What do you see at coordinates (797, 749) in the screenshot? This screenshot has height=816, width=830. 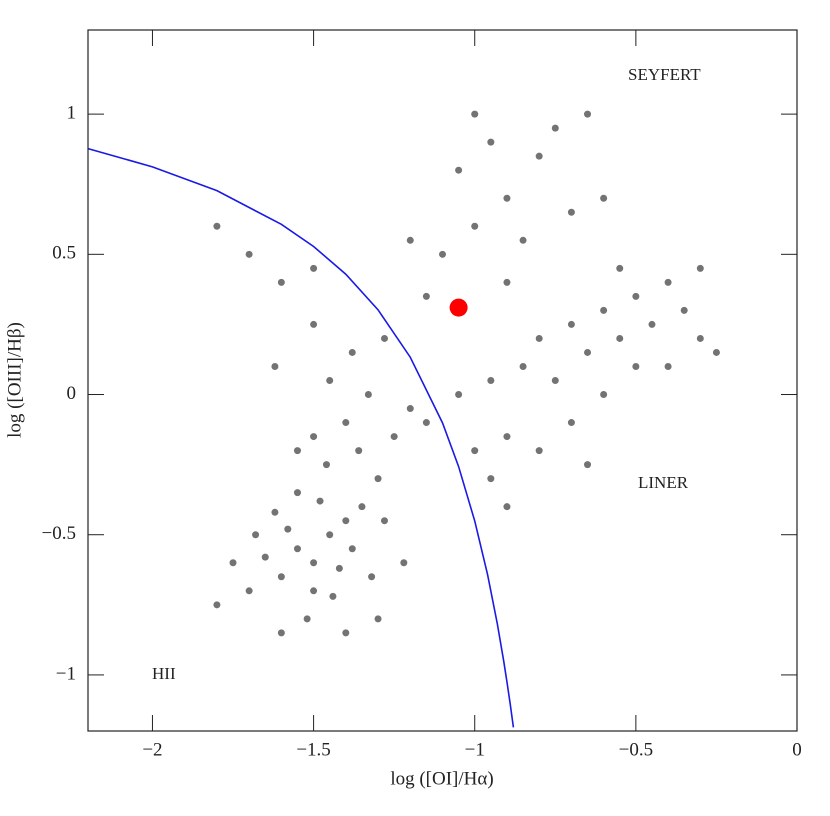 I see `x-tick-label: 0` at bounding box center [797, 749].